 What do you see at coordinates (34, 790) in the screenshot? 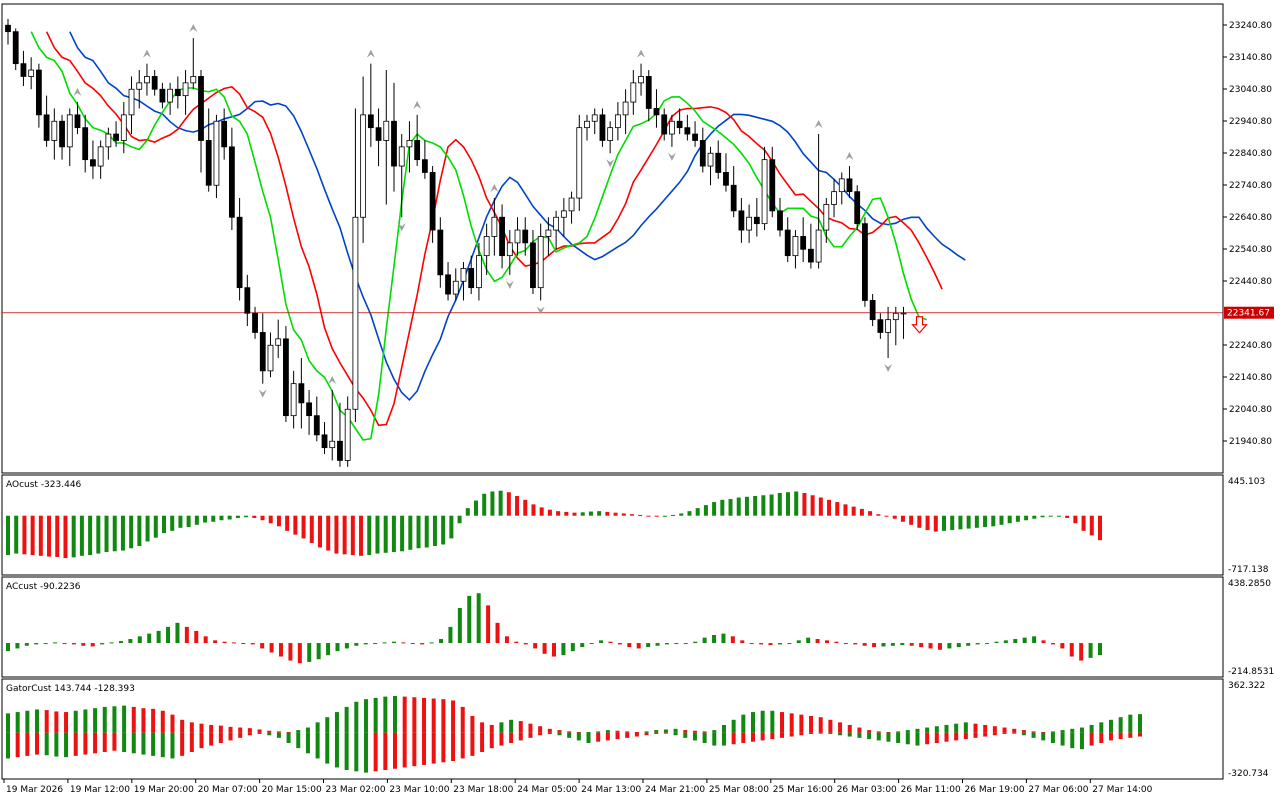
I see `time-tick-label: 19 Mar 2026` at bounding box center [34, 790].